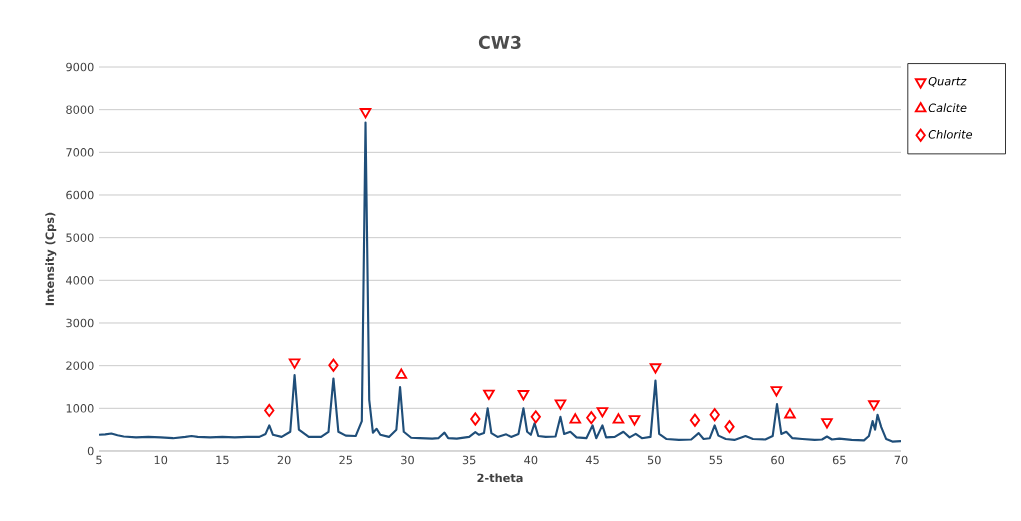 This screenshot has width=1021, height=521. What do you see at coordinates (80, 152) in the screenshot?
I see `y-tick-label: 7000` at bounding box center [80, 152].